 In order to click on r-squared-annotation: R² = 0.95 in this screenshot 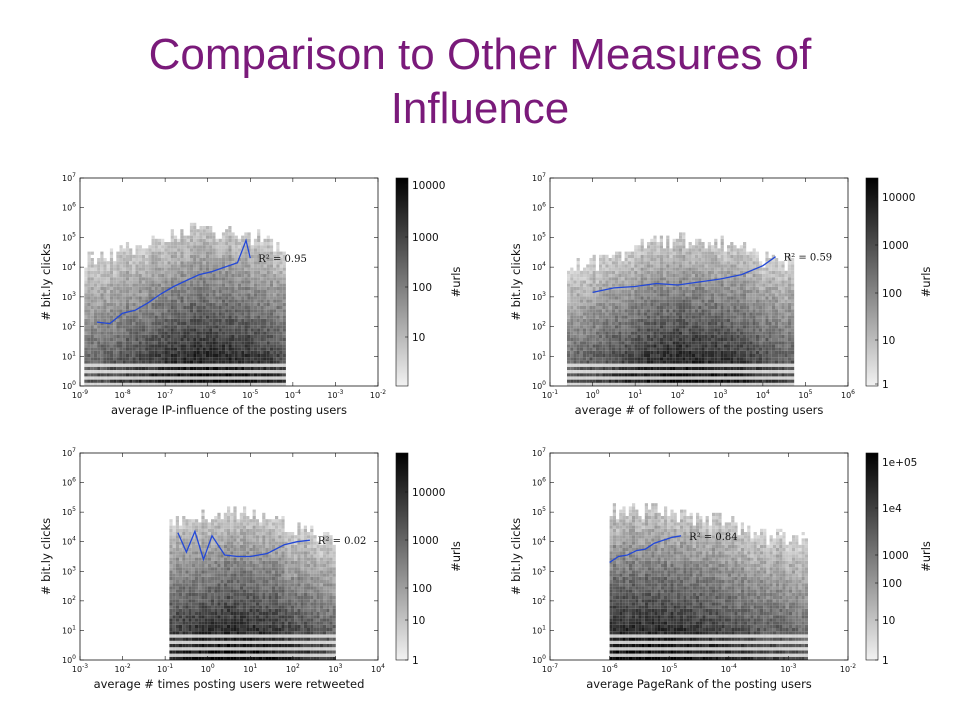, I will do `click(282, 259)`.